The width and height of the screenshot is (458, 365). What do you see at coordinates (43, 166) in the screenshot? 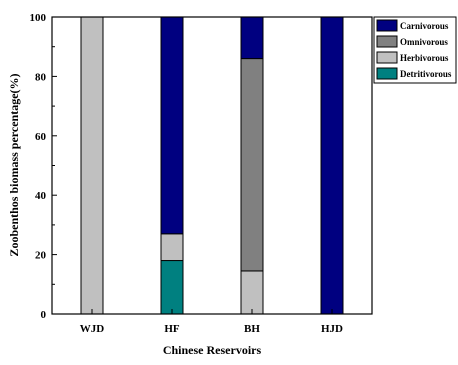
I see `y-axis: 0 20 40 60 80 100` at bounding box center [43, 166].